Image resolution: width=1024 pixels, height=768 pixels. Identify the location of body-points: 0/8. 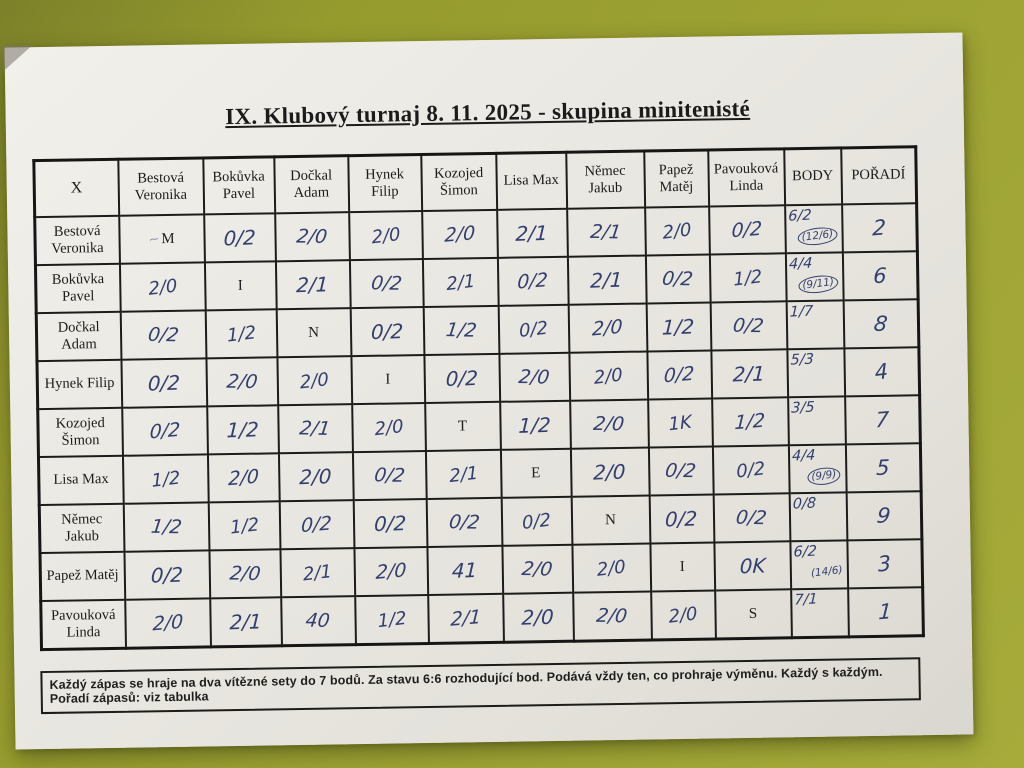
(804, 504).